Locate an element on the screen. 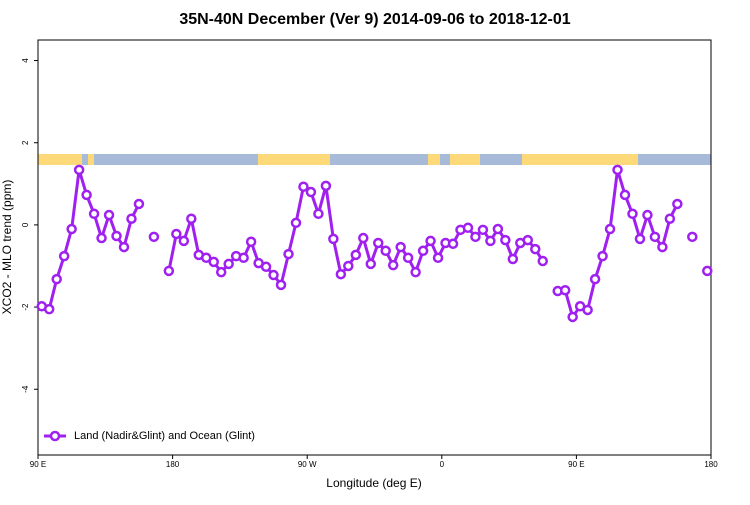 This screenshot has width=750, height=505. x-tick-label: 0 is located at coordinates (442, 464).